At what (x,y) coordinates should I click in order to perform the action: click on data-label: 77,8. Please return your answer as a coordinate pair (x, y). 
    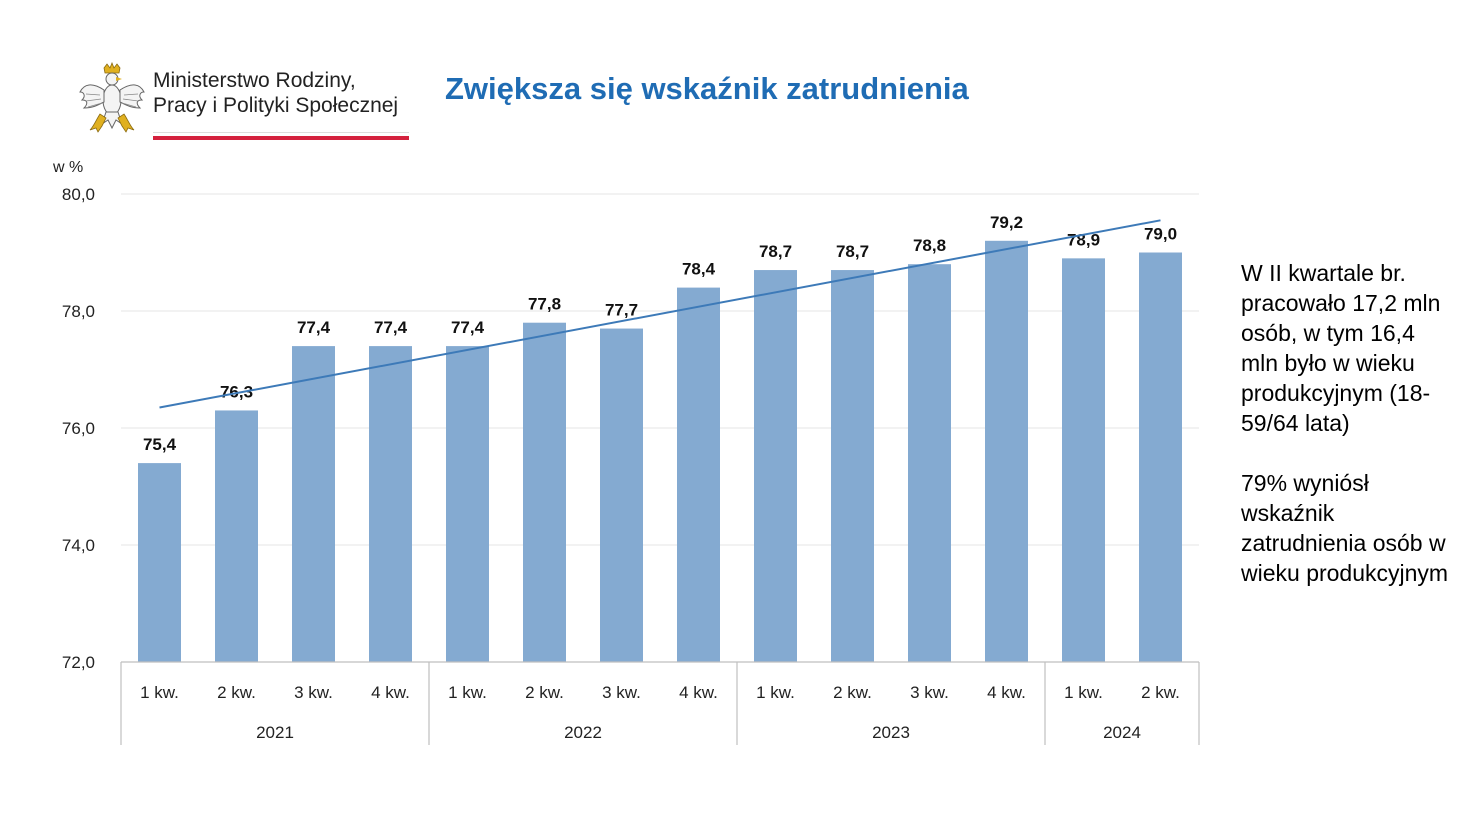
    Looking at the image, I should click on (544, 304).